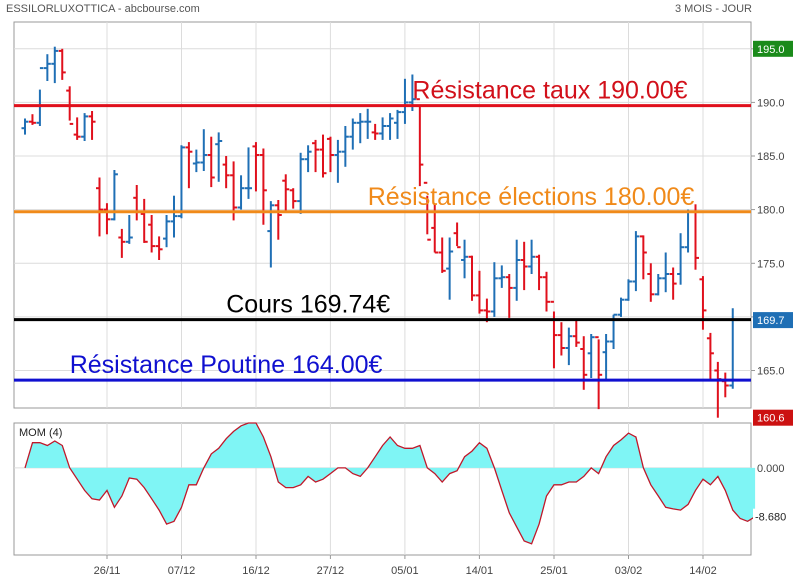 This screenshot has height=580, width=800. I want to click on level-label: Cours 169.74€, so click(308, 305).